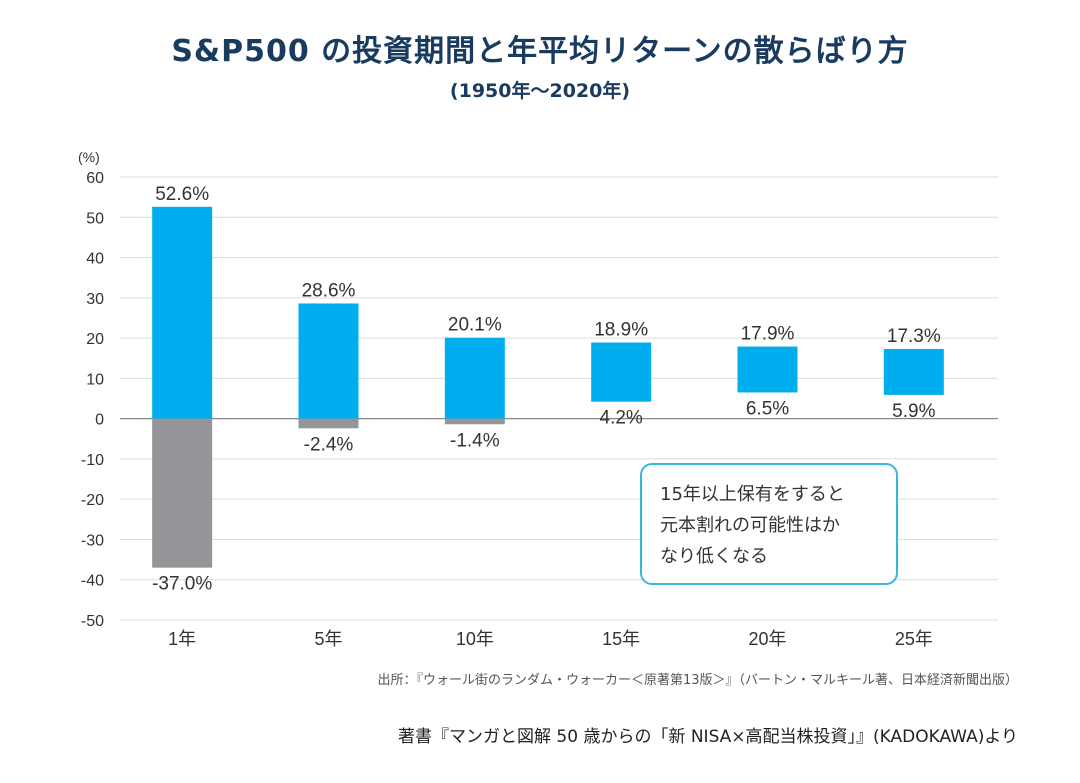  Describe the element at coordinates (329, 444) in the screenshot. I see `min-value-label: -2.4%` at that location.